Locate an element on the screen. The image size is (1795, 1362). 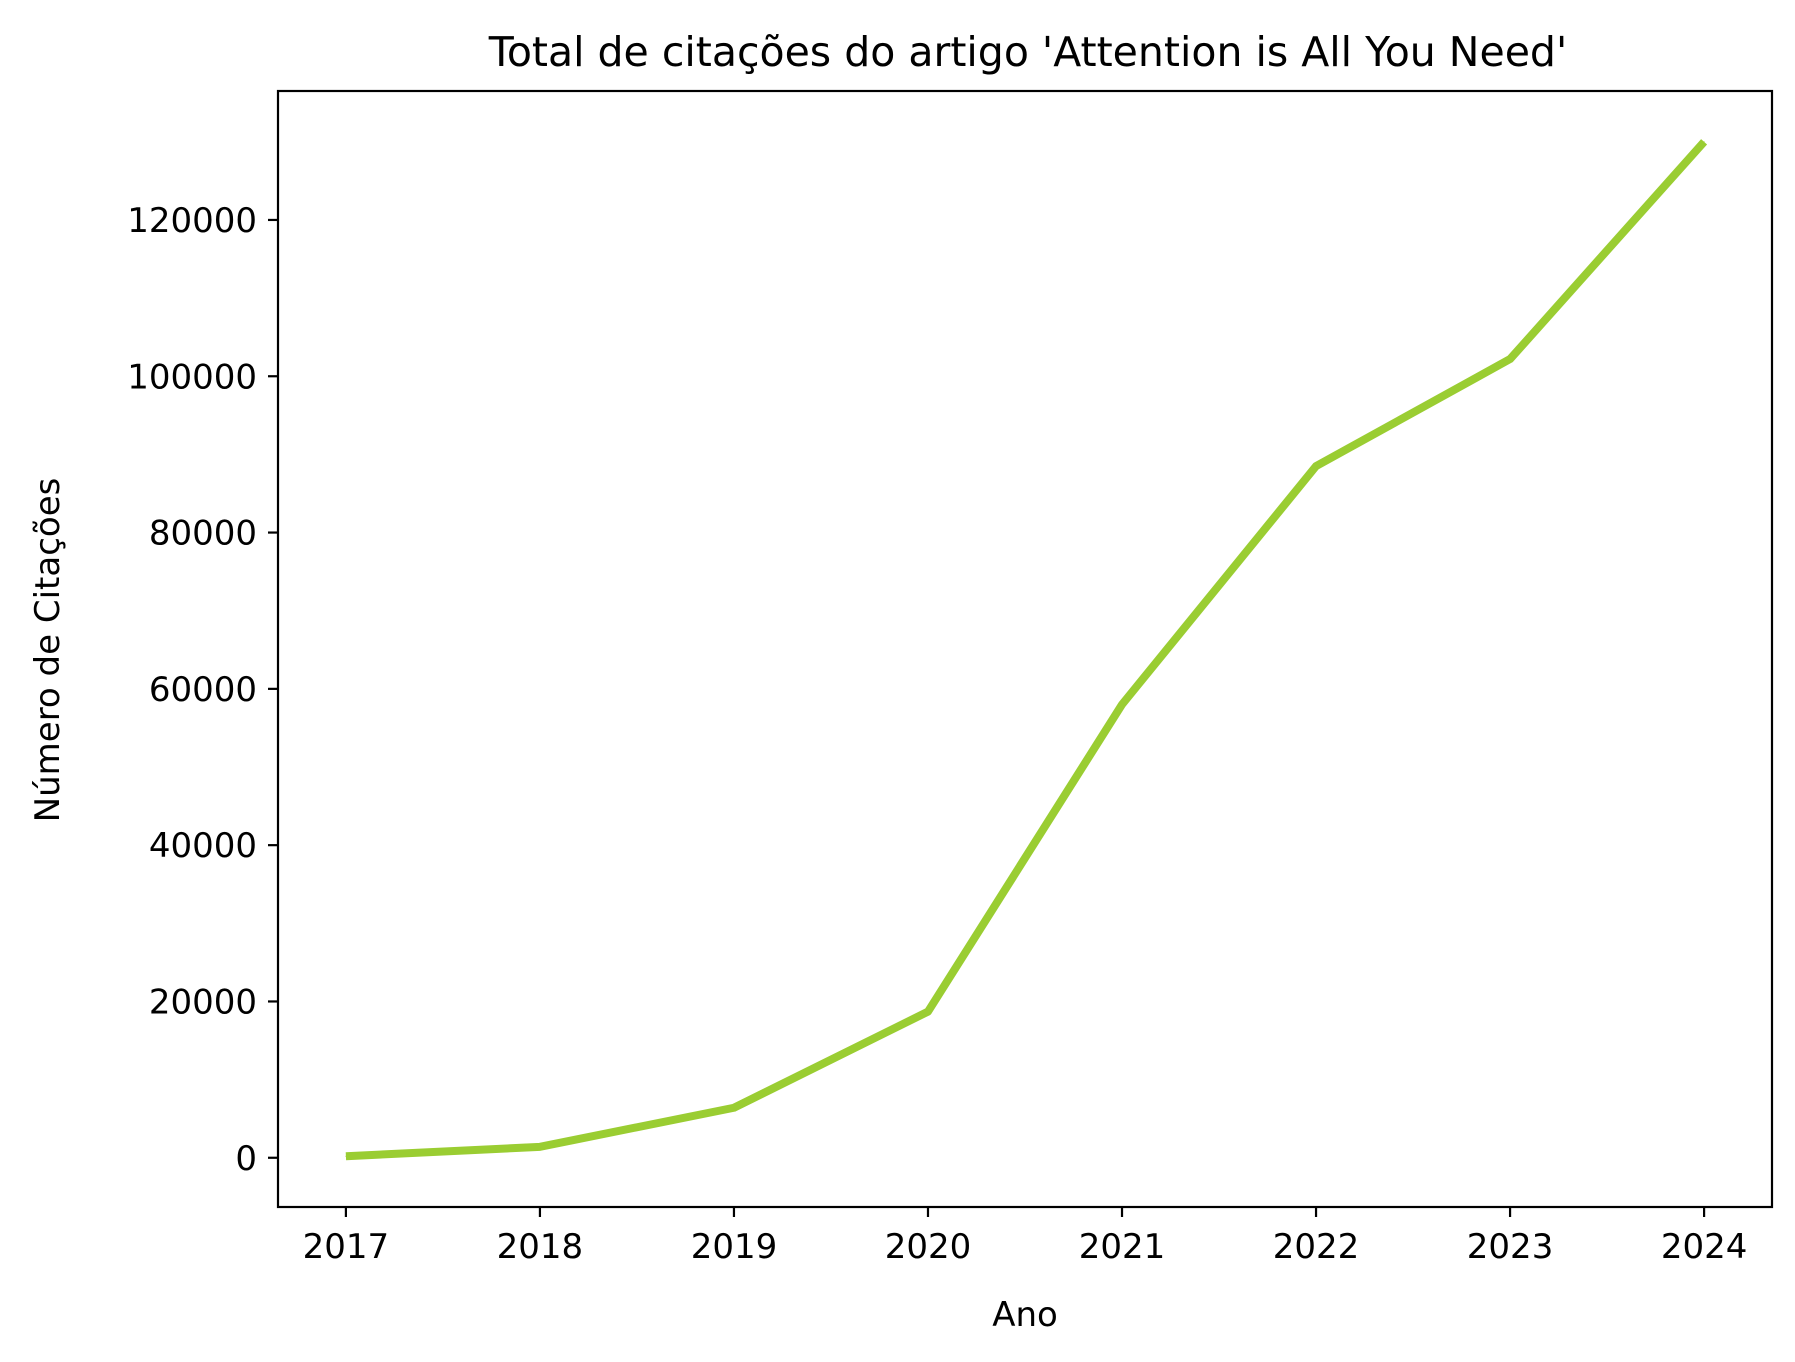
y-tick-label: 120000 is located at coordinates (192, 221).